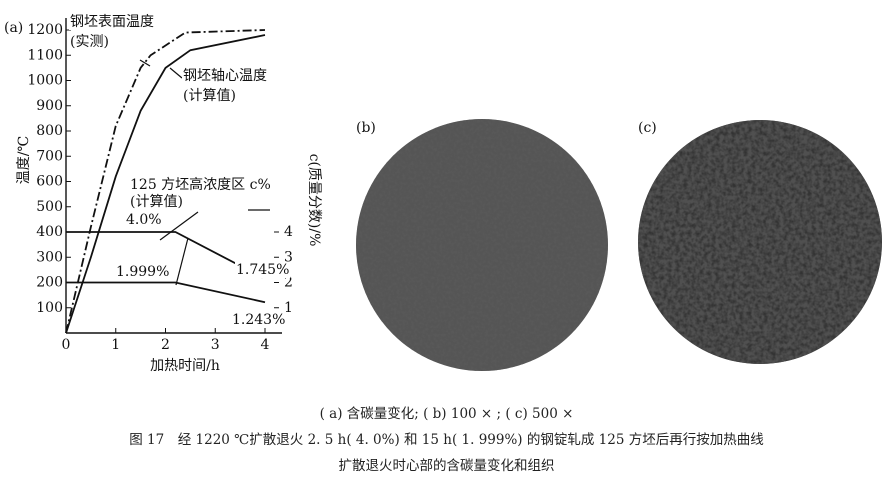  Describe the element at coordinates (482, 245) in the screenshot. I see `micrograph-b` at that location.